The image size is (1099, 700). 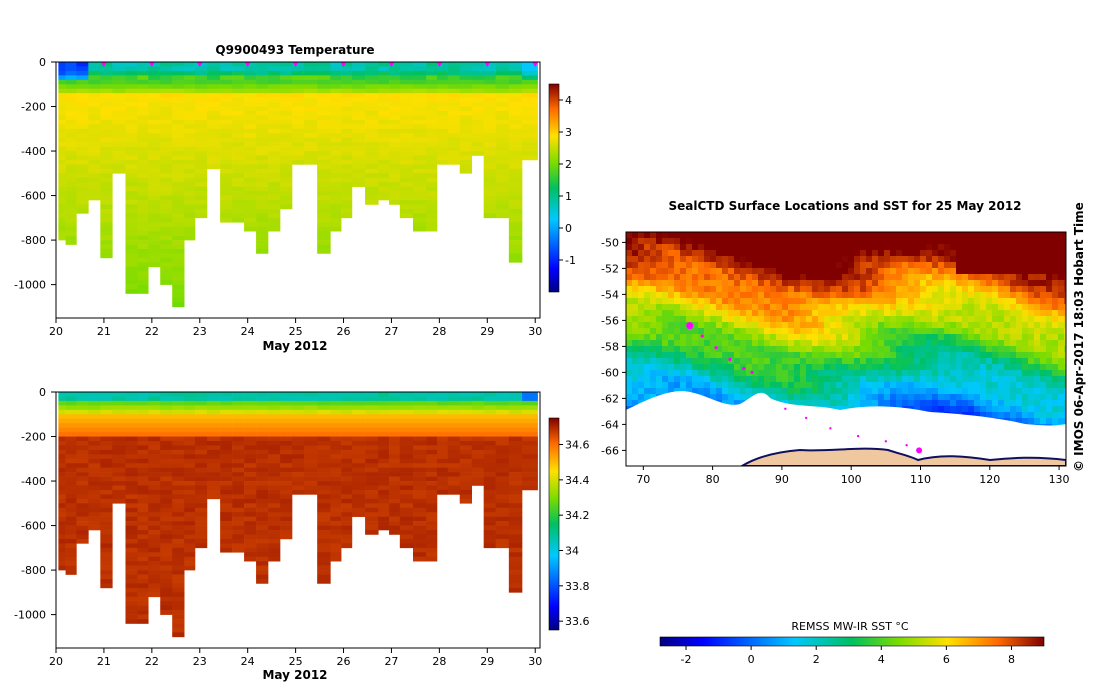 I want to click on x-tick-label: 29, so click(x=487, y=661).